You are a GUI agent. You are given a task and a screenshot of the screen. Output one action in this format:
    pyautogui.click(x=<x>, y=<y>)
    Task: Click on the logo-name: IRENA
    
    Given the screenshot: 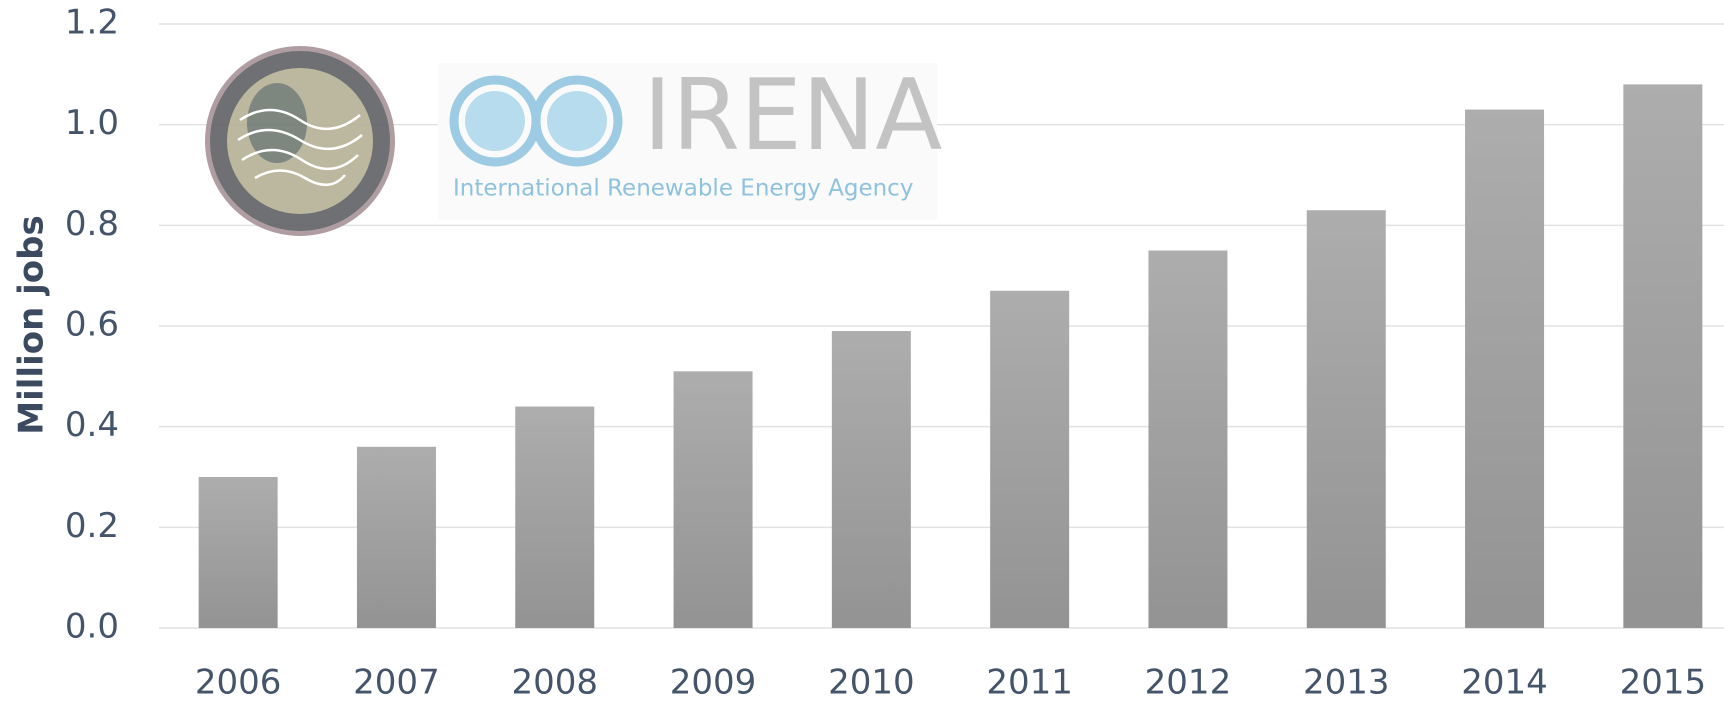 What is the action you would take?
    pyautogui.click(x=792, y=116)
    